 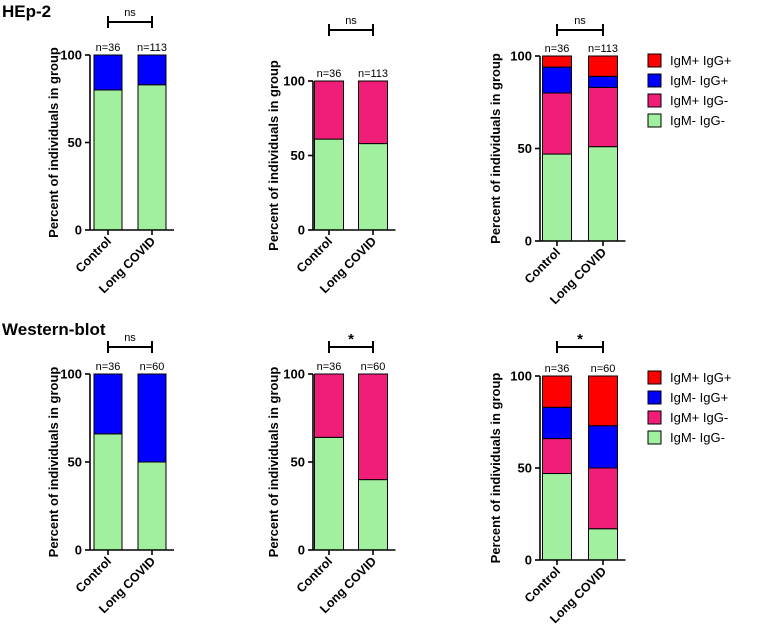 What do you see at coordinates (525, 148) in the screenshot?
I see `panel3-ytick-label: 50` at bounding box center [525, 148].